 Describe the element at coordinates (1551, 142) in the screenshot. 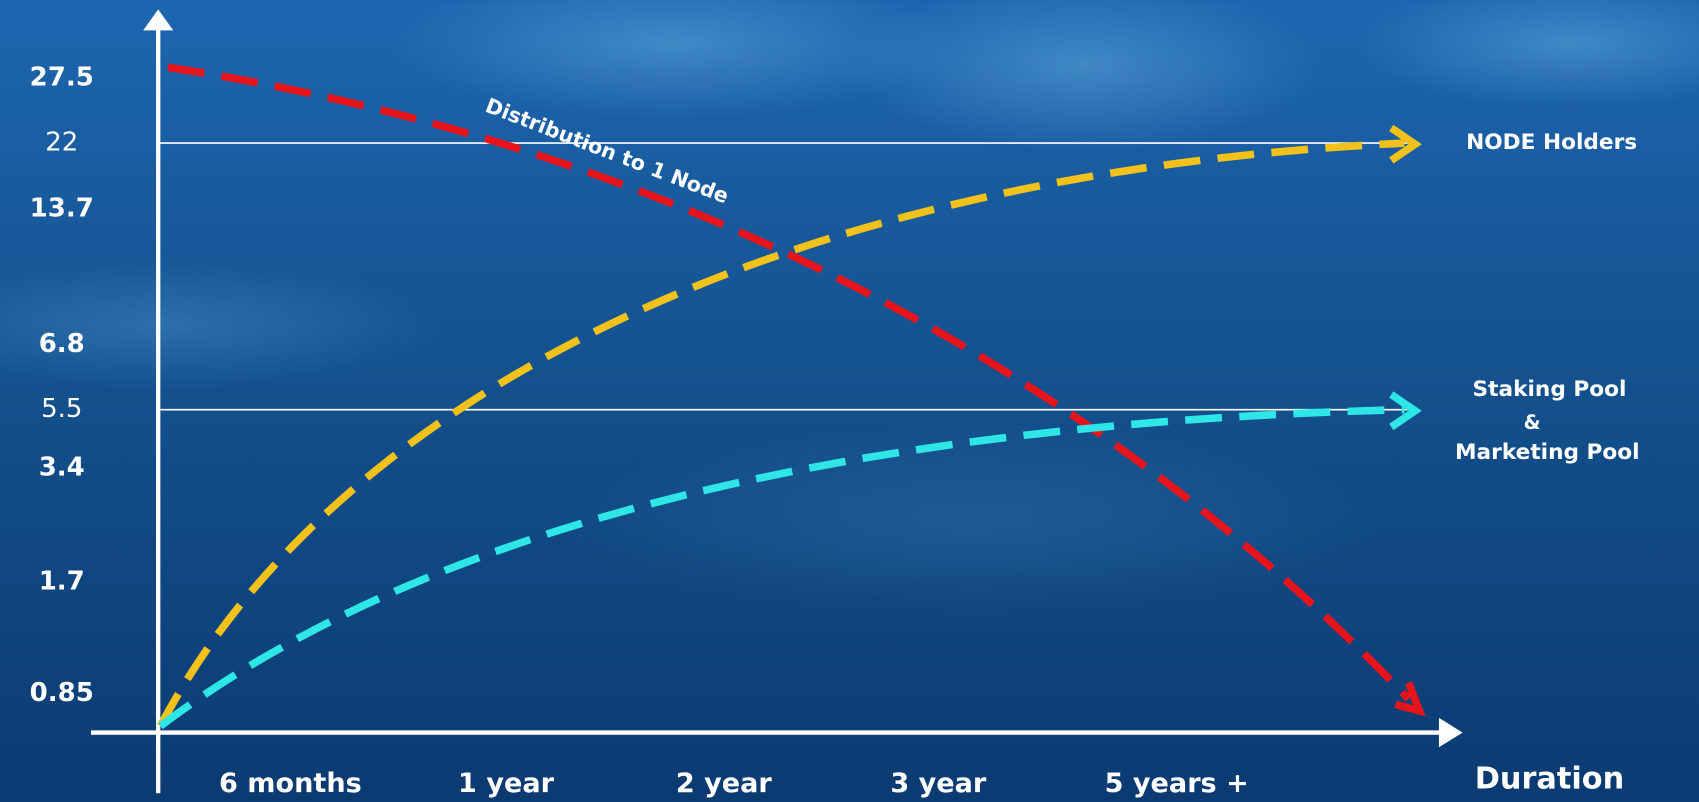

I see `curve-label: NODE Holders` at that location.